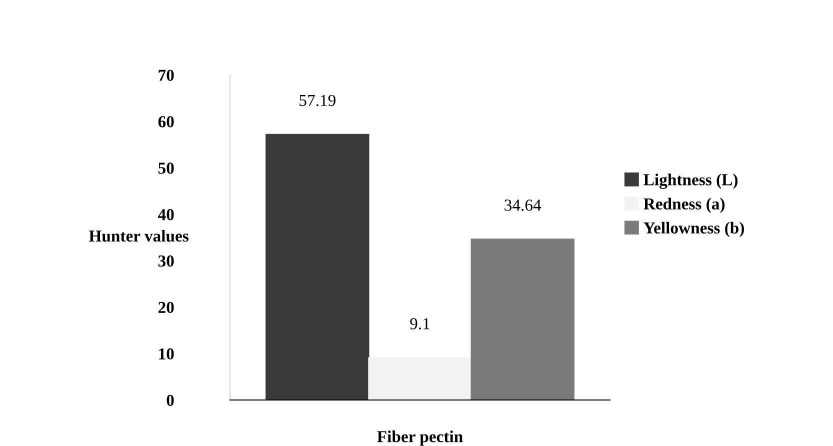 The image size is (833, 446). I want to click on legend-label: Redness (a), so click(684, 205).